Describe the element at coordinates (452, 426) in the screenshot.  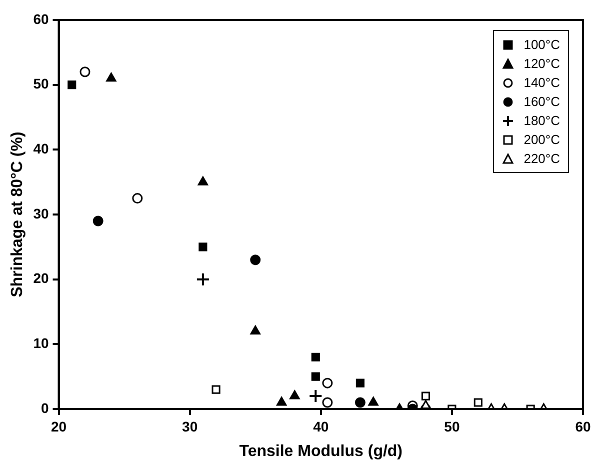
I see `x-tick-label: 50` at that location.